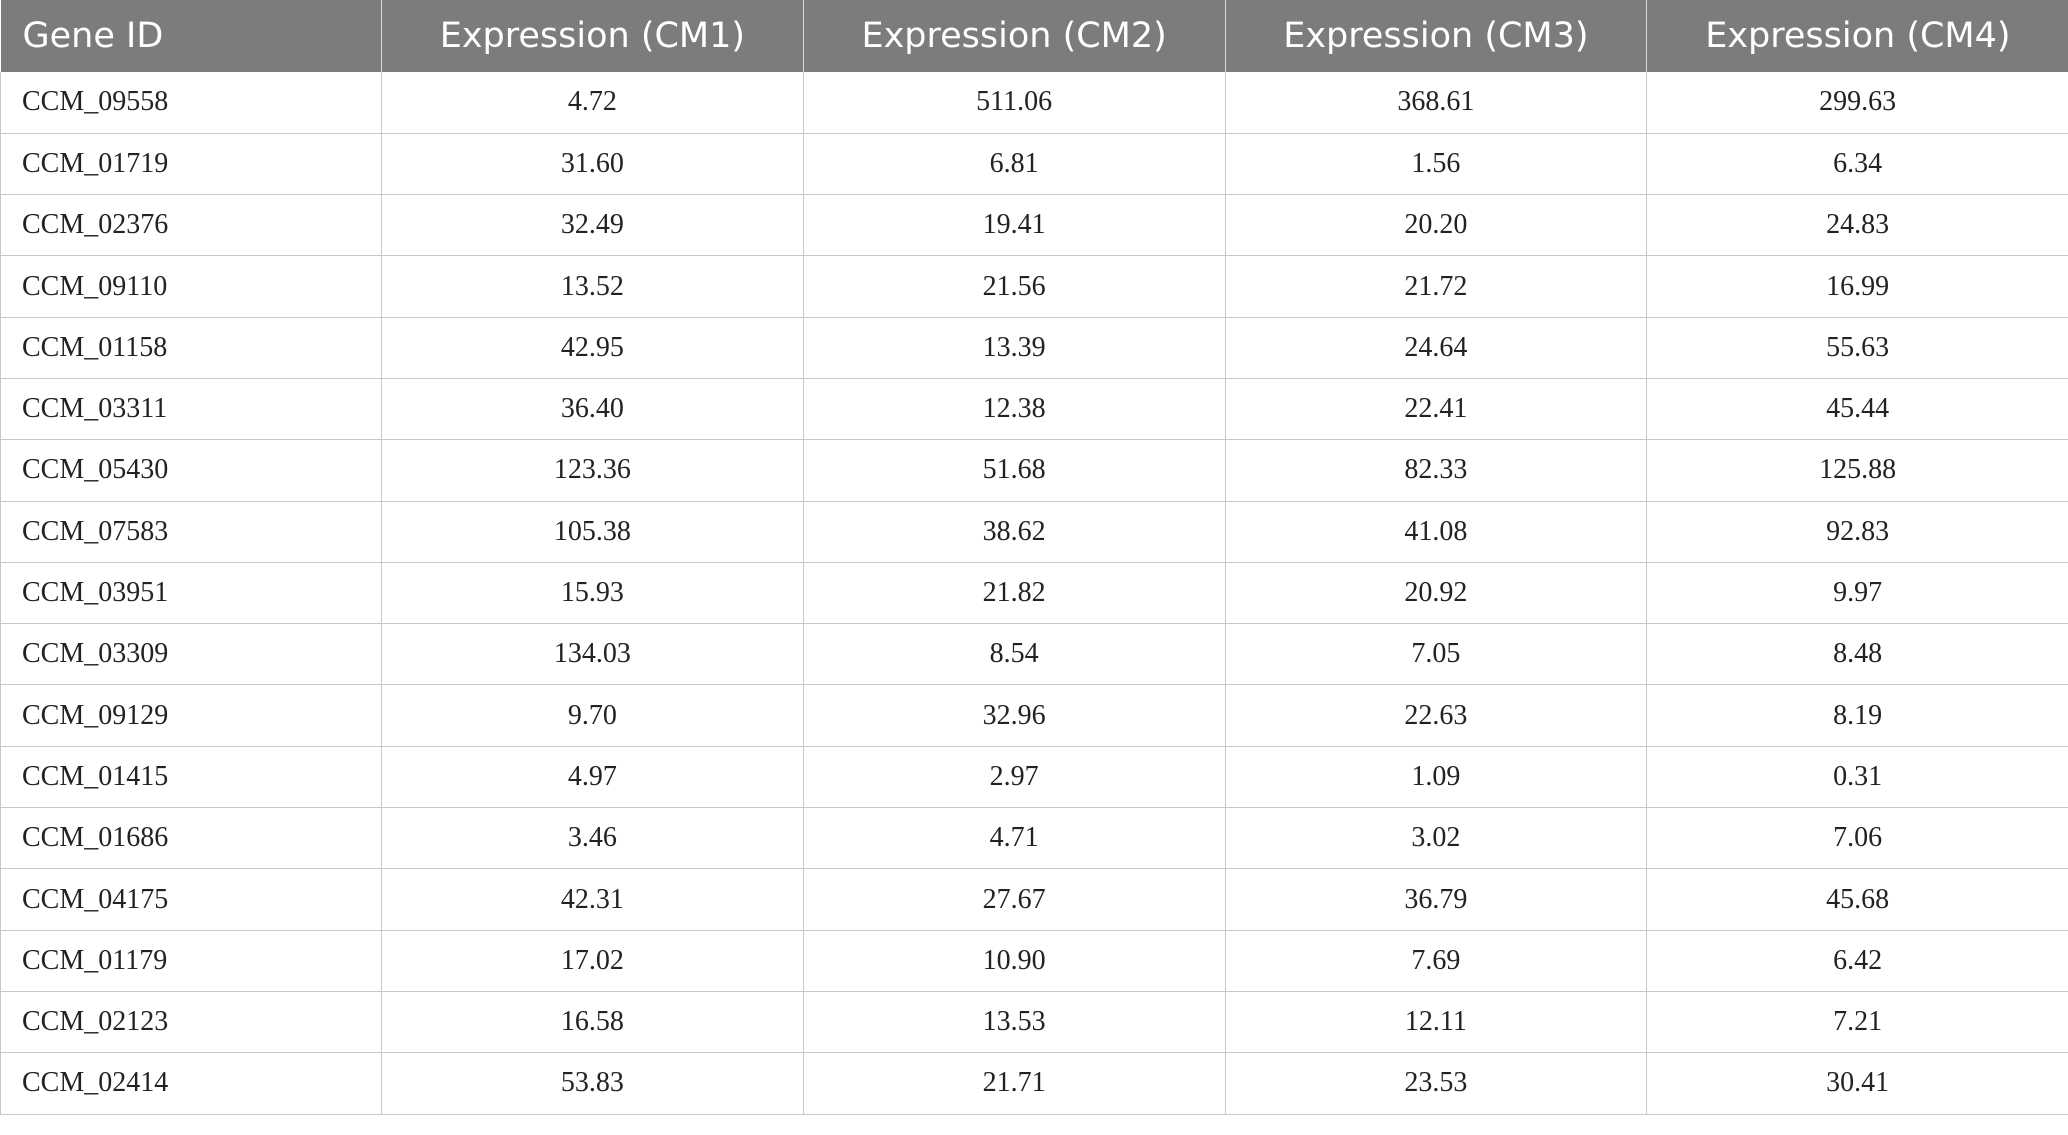 This screenshot has width=2068, height=1135. Describe the element at coordinates (1014, 899) in the screenshot. I see `cm2-value-cell: 27.67` at that location.